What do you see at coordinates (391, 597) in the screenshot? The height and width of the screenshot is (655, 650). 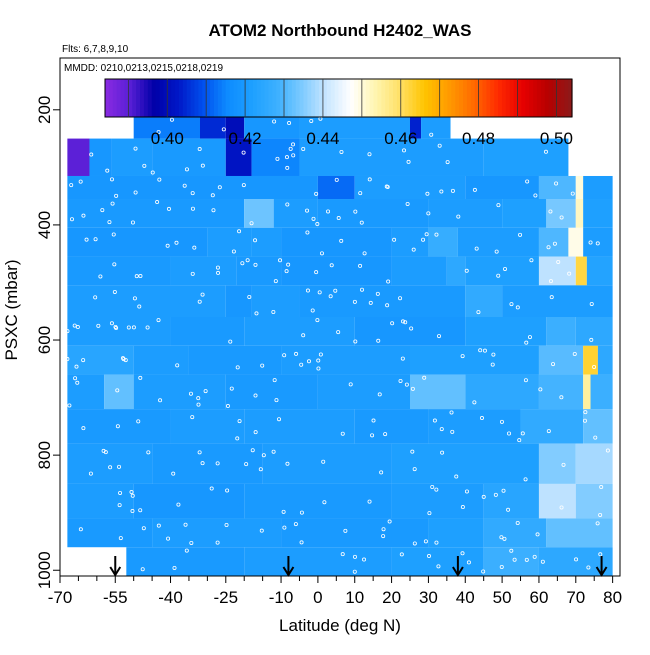 I see `x-tick-label: 20` at bounding box center [391, 597].